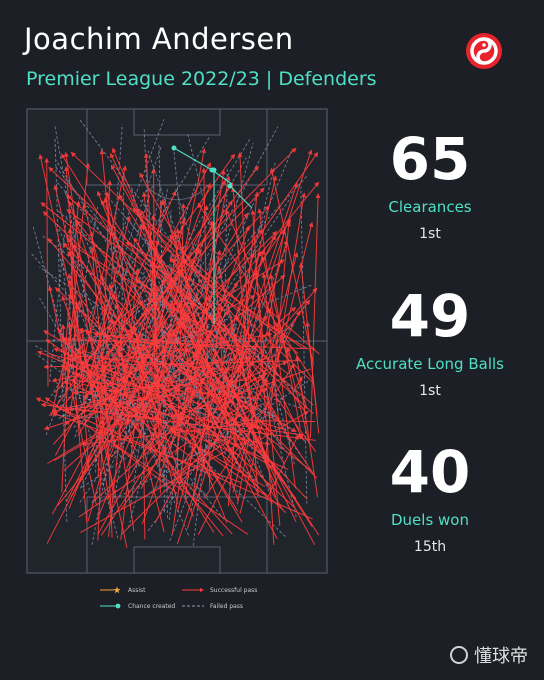  Describe the element at coordinates (193, 590) in the screenshot. I see `arrow-icon` at that location.